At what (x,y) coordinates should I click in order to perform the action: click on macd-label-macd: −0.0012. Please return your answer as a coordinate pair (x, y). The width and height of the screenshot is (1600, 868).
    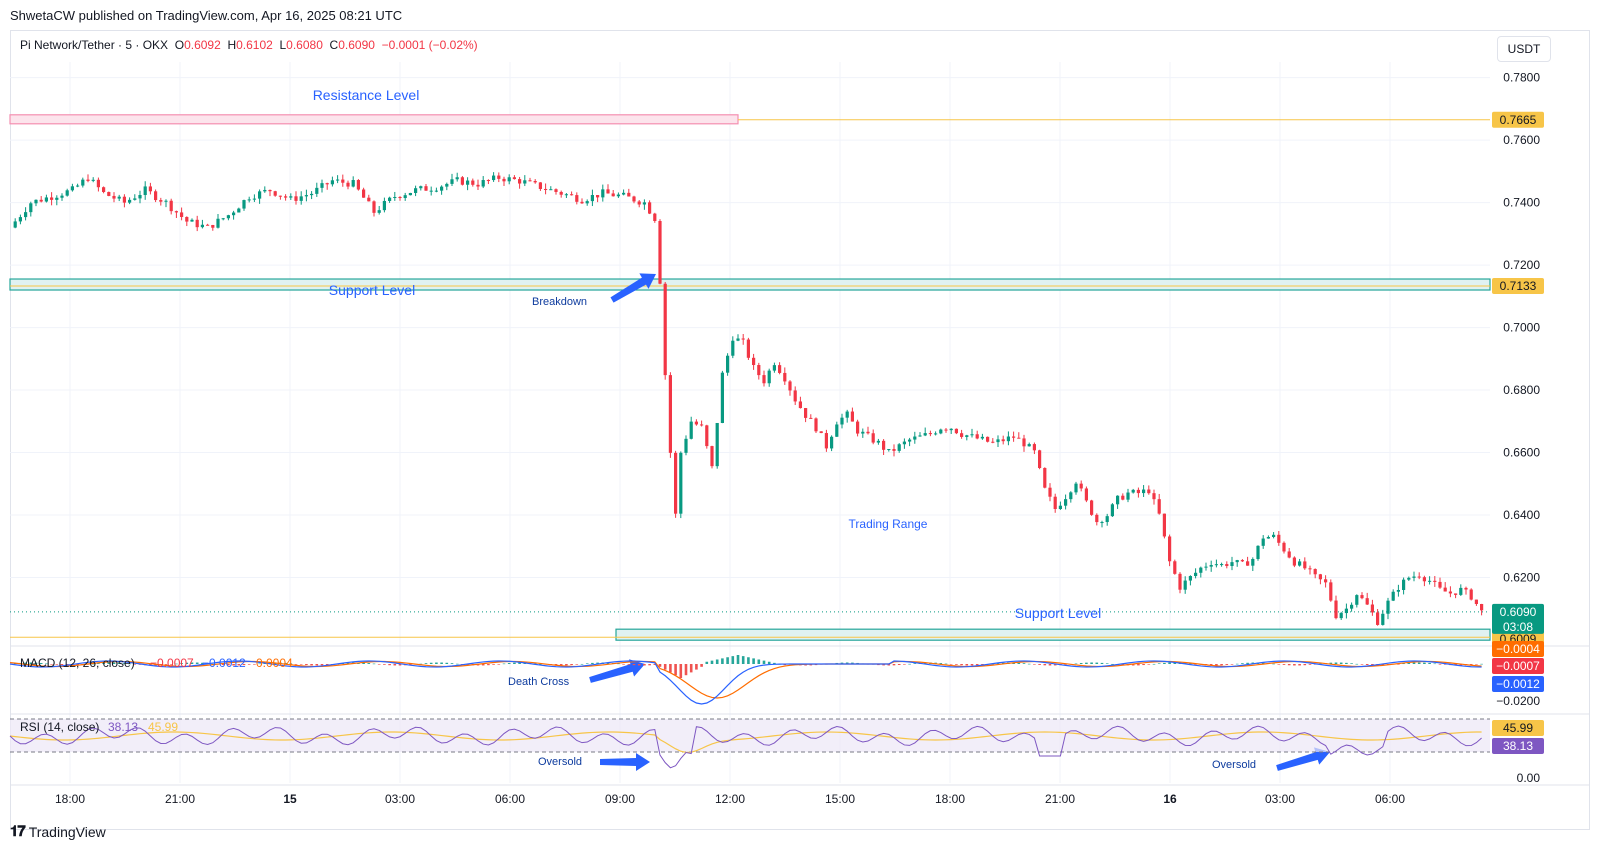
    Looking at the image, I should click on (1518, 684).